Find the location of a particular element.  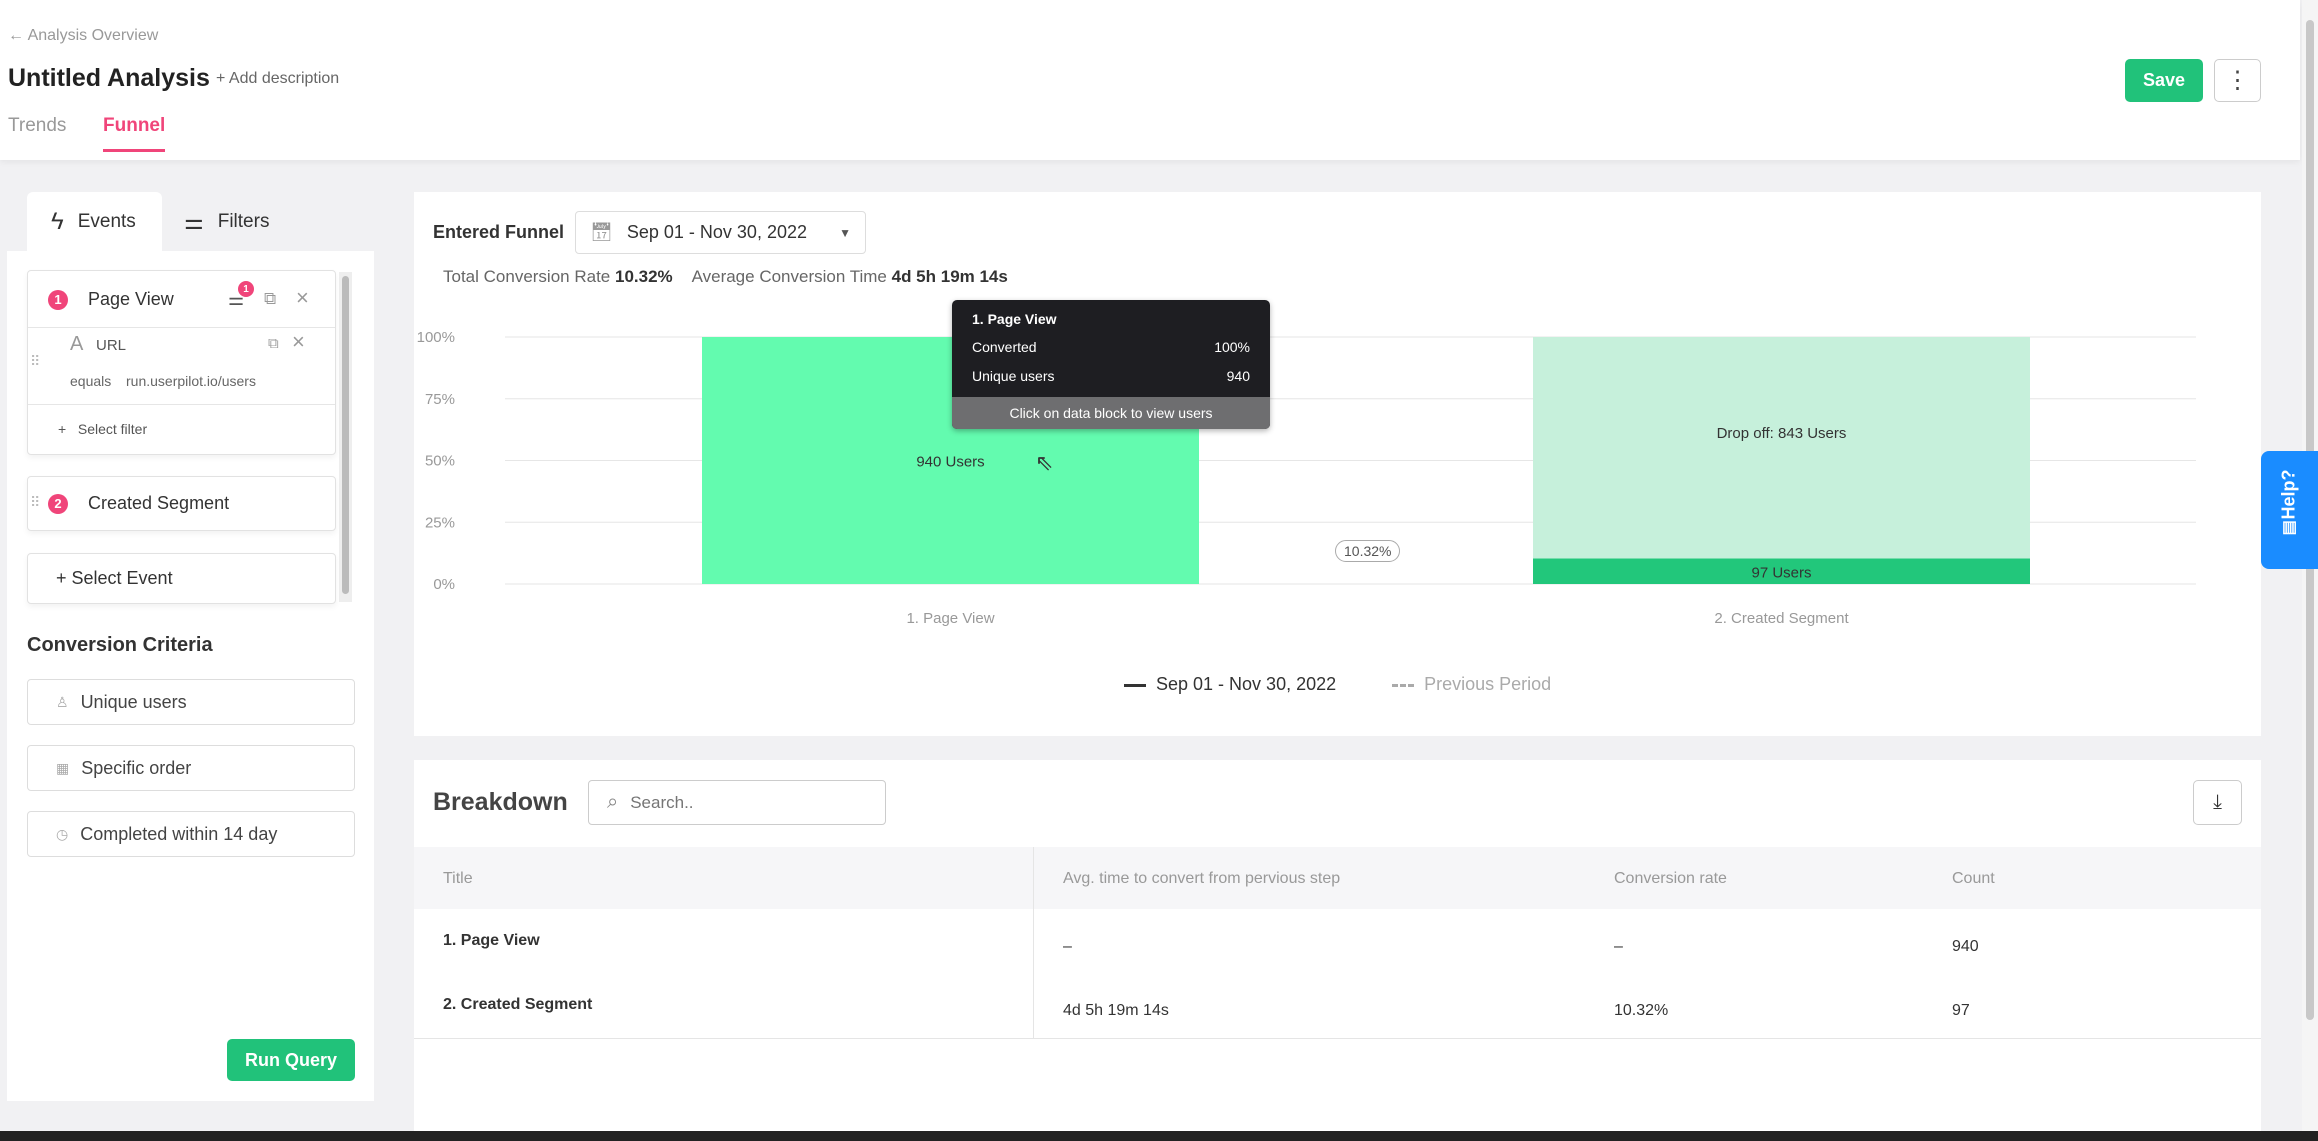

table-bottom-border is located at coordinates (1337, 1038).